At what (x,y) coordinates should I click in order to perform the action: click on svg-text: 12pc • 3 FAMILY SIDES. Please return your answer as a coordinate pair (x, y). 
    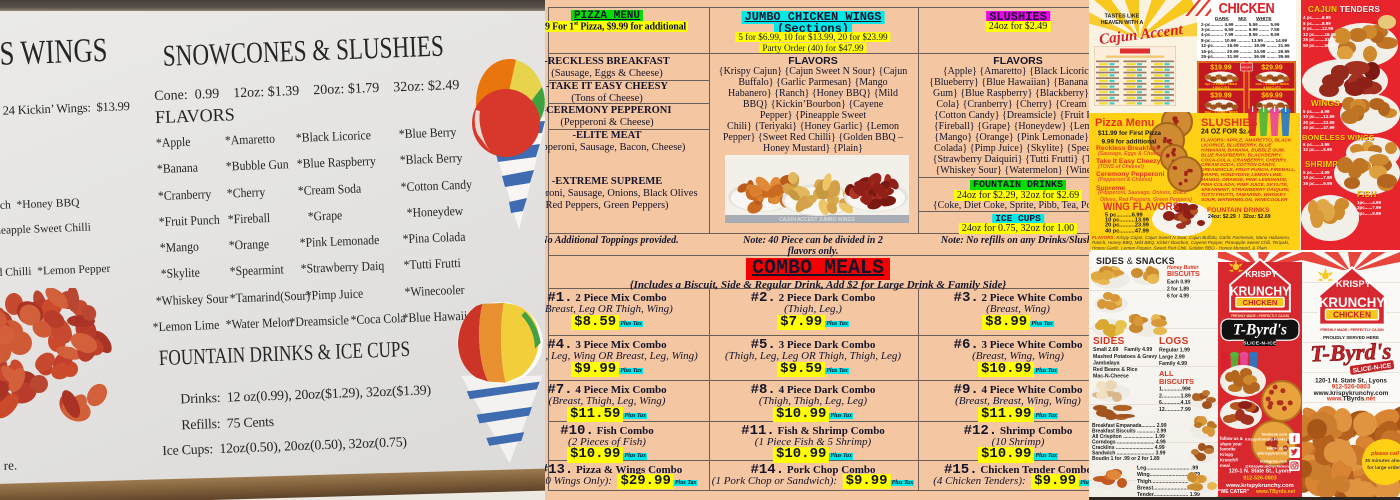
    Looking at the image, I should click on (1272, 84).